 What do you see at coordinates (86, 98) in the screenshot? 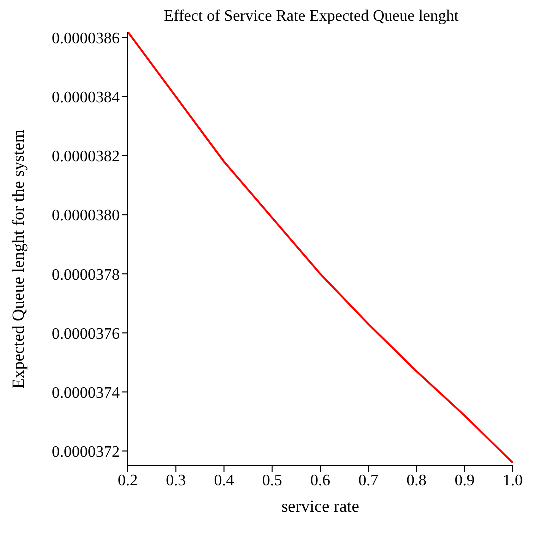
I see `y-tick-label: 0.0000384` at bounding box center [86, 98].